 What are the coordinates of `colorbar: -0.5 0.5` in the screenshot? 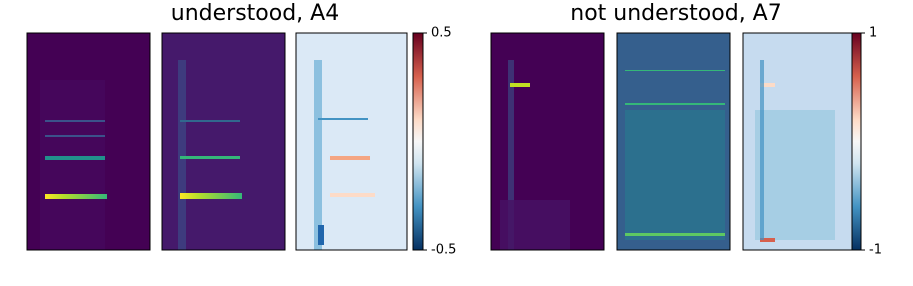 It's located at (434, 142).